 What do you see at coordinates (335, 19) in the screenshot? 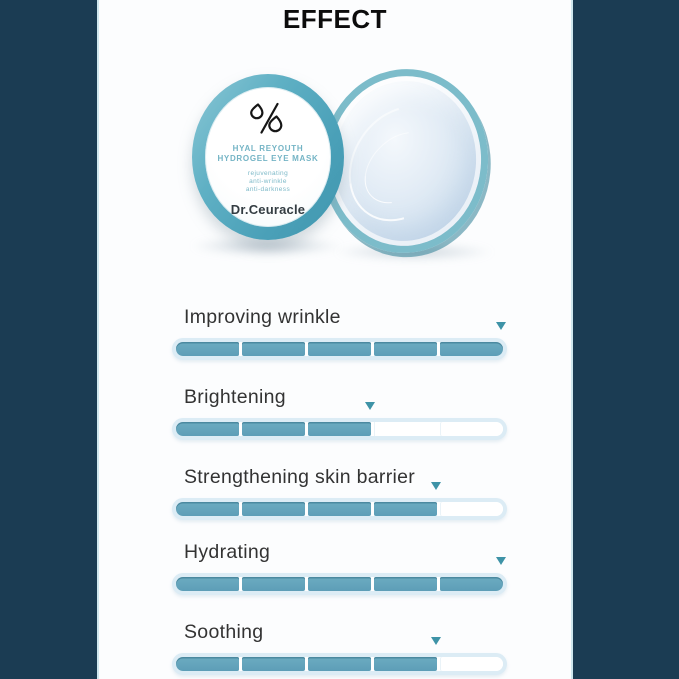
I see `page-title: EFFECT` at bounding box center [335, 19].